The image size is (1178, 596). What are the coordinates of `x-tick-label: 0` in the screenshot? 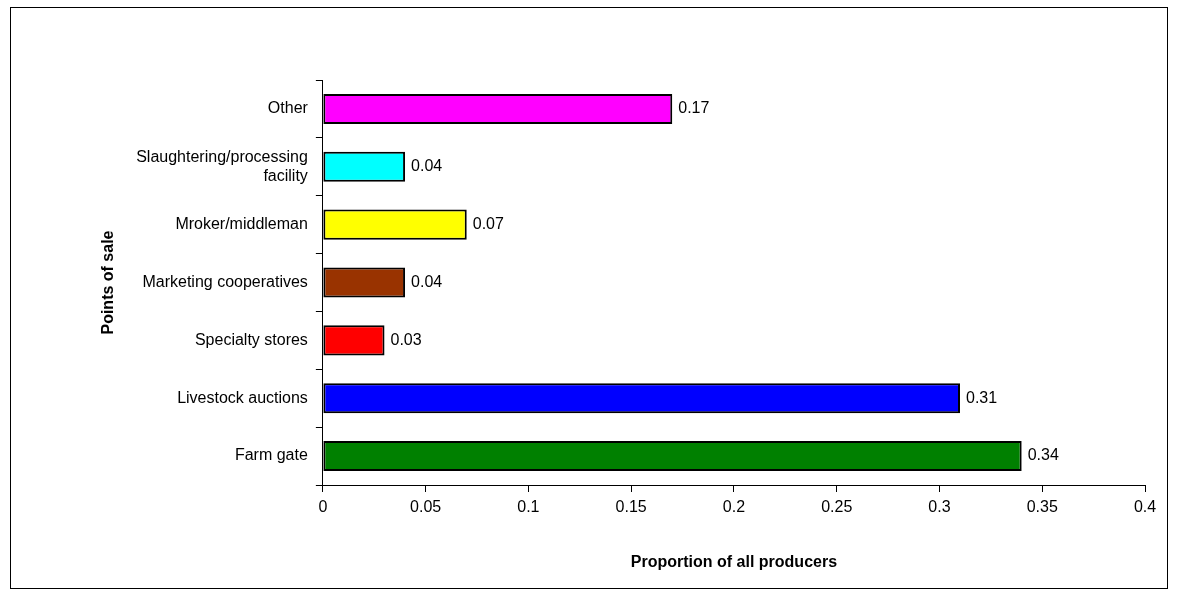 It's located at (323, 507).